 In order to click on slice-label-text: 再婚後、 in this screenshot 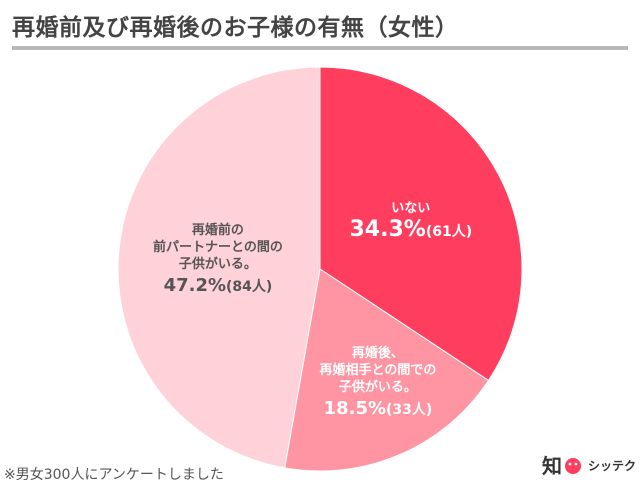, I will do `click(377, 353)`.